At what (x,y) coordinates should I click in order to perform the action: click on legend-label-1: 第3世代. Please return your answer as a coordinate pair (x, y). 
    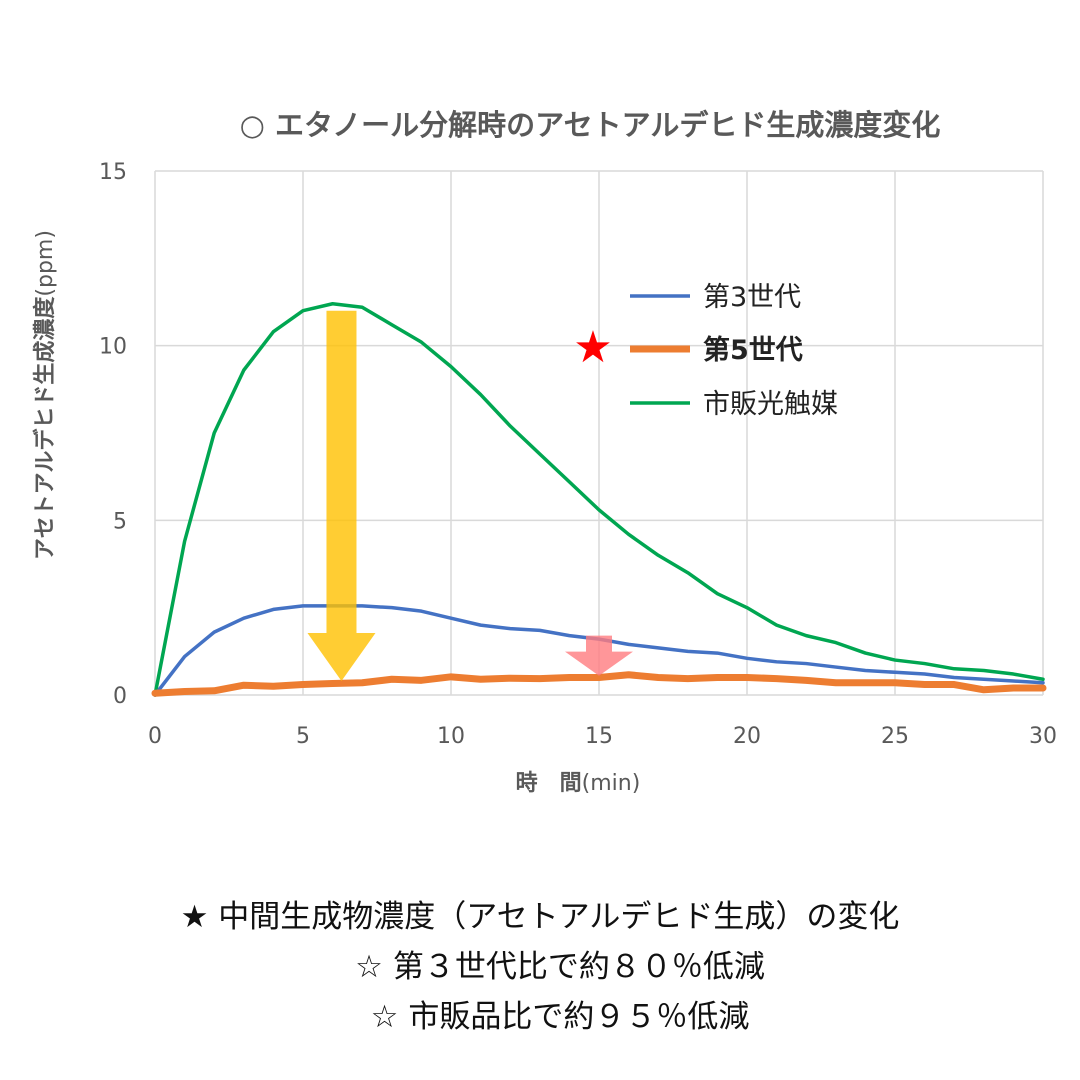
    Looking at the image, I should click on (752, 297).